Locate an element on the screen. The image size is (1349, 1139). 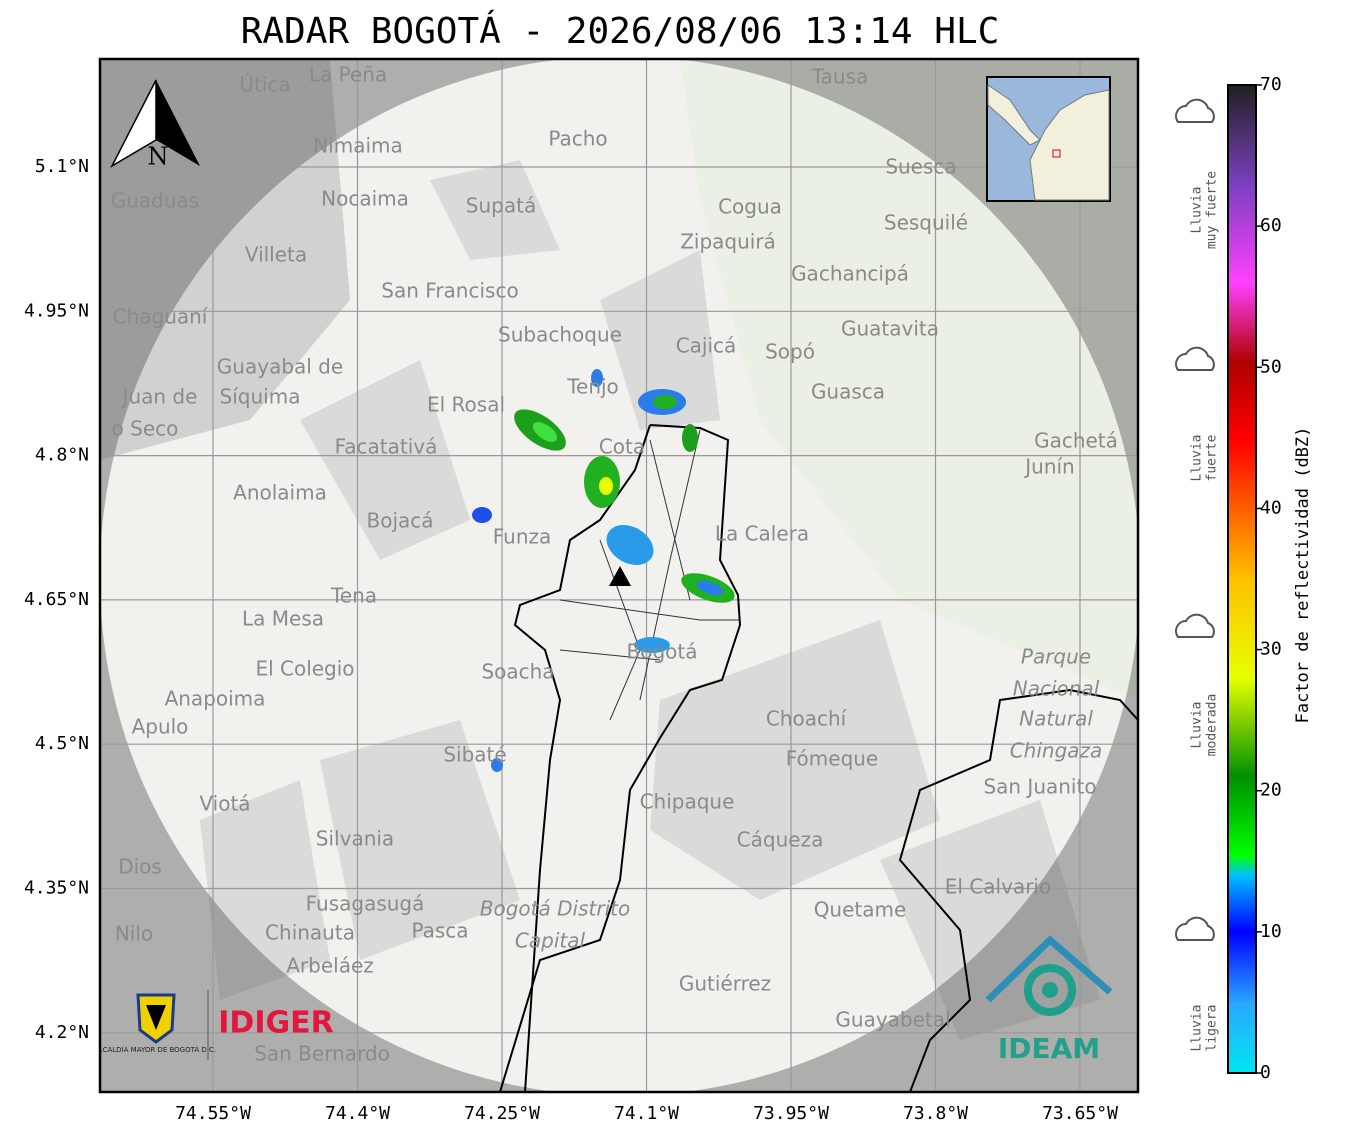
radar-site is located at coordinates (620, 576).